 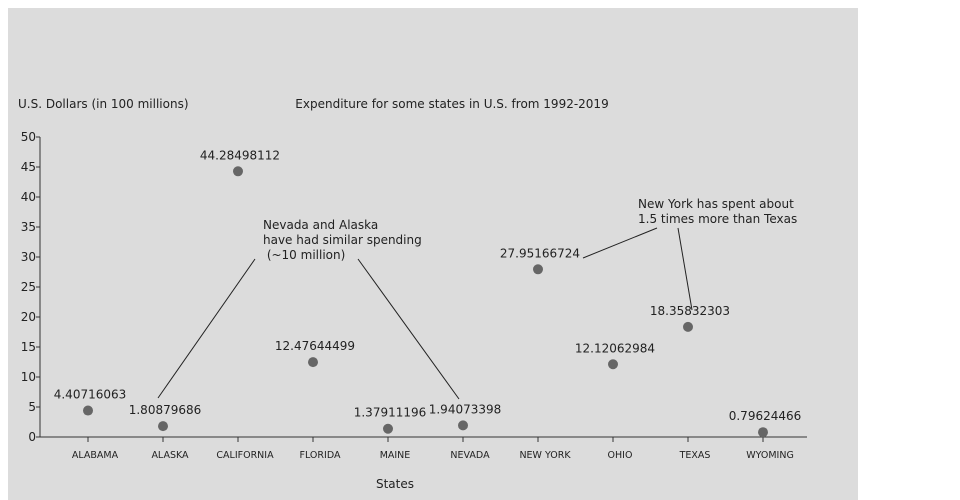 I want to click on annotation-text: have had similar spending, so click(x=342, y=240).